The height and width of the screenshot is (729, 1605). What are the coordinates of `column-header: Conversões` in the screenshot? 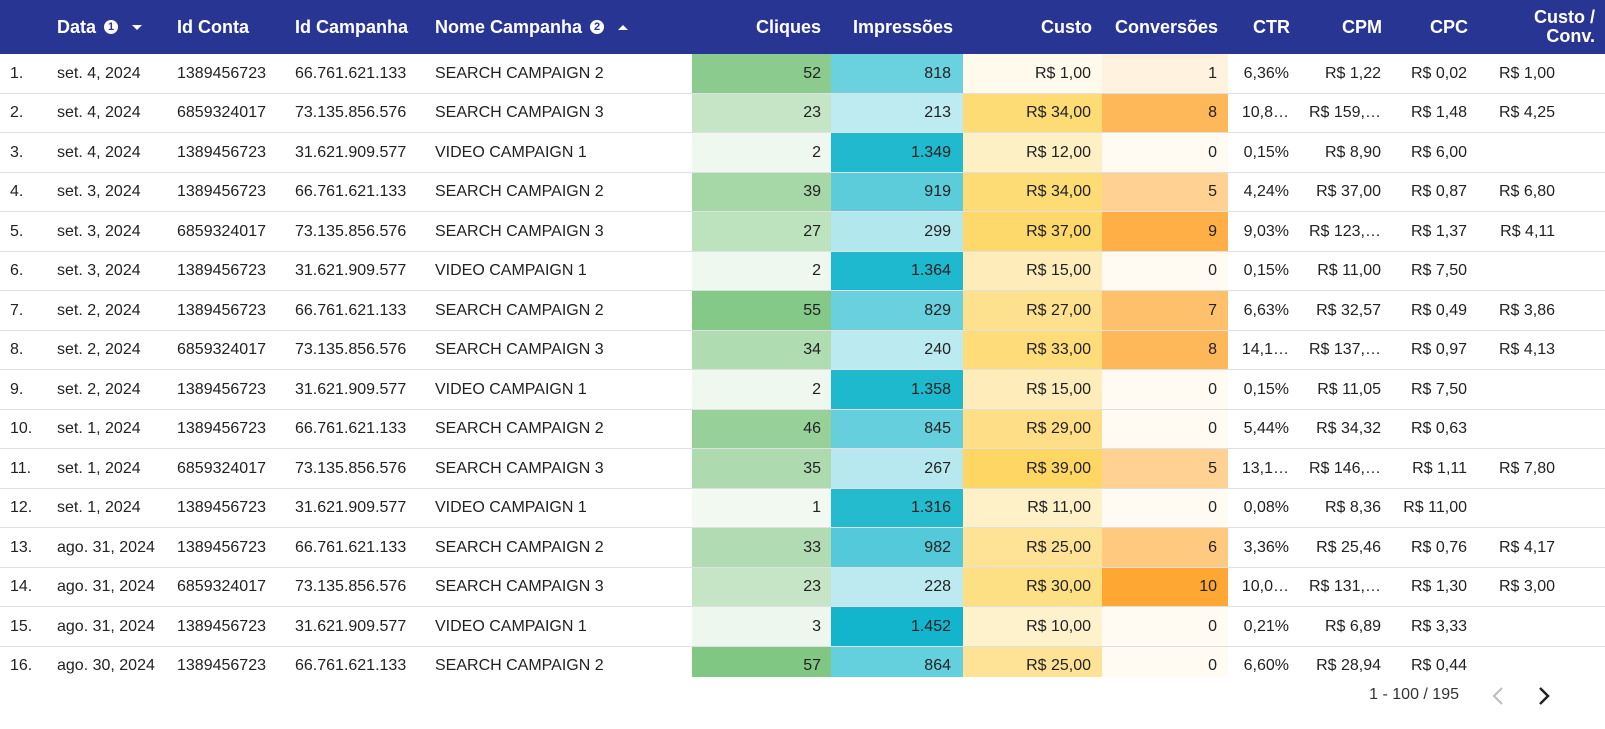 It's located at (1165, 27).